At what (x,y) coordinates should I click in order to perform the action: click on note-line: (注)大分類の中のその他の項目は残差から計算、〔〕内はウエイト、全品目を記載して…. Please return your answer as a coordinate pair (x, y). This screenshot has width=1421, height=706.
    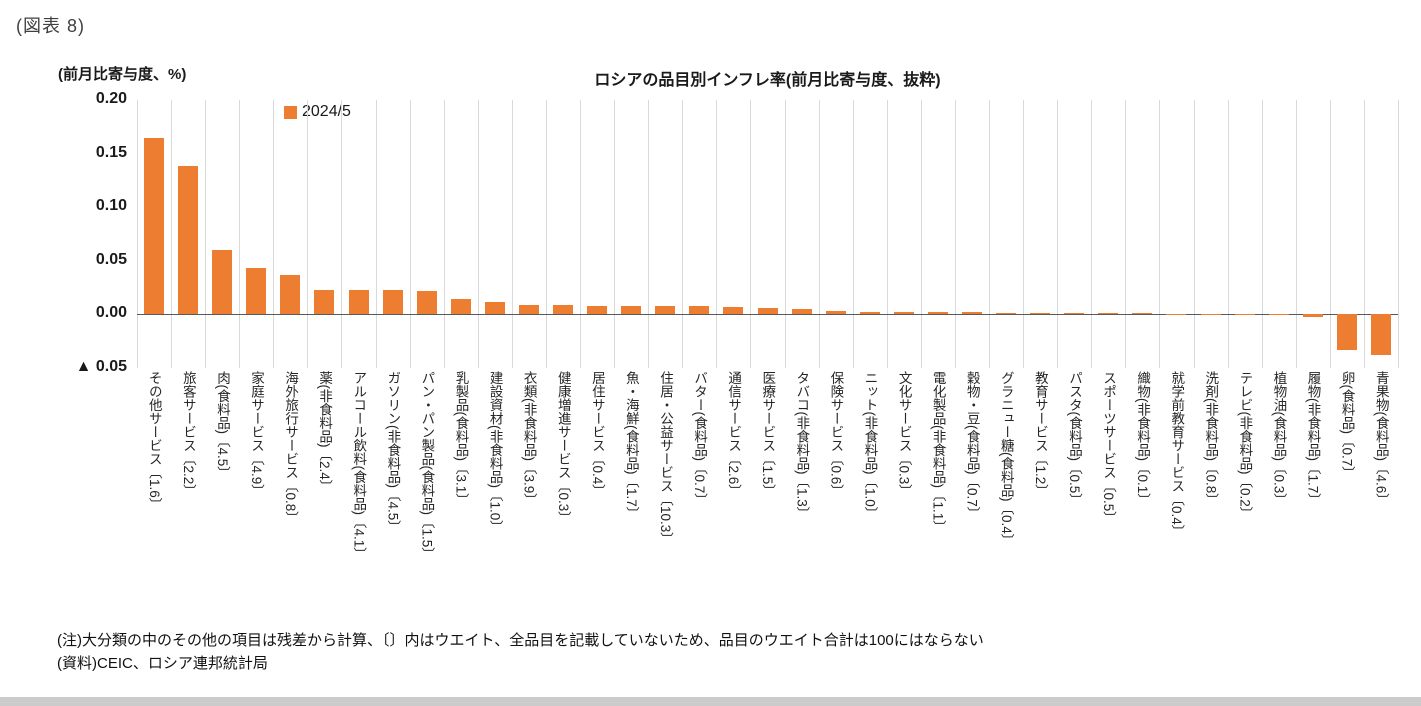
    Looking at the image, I should click on (520, 640).